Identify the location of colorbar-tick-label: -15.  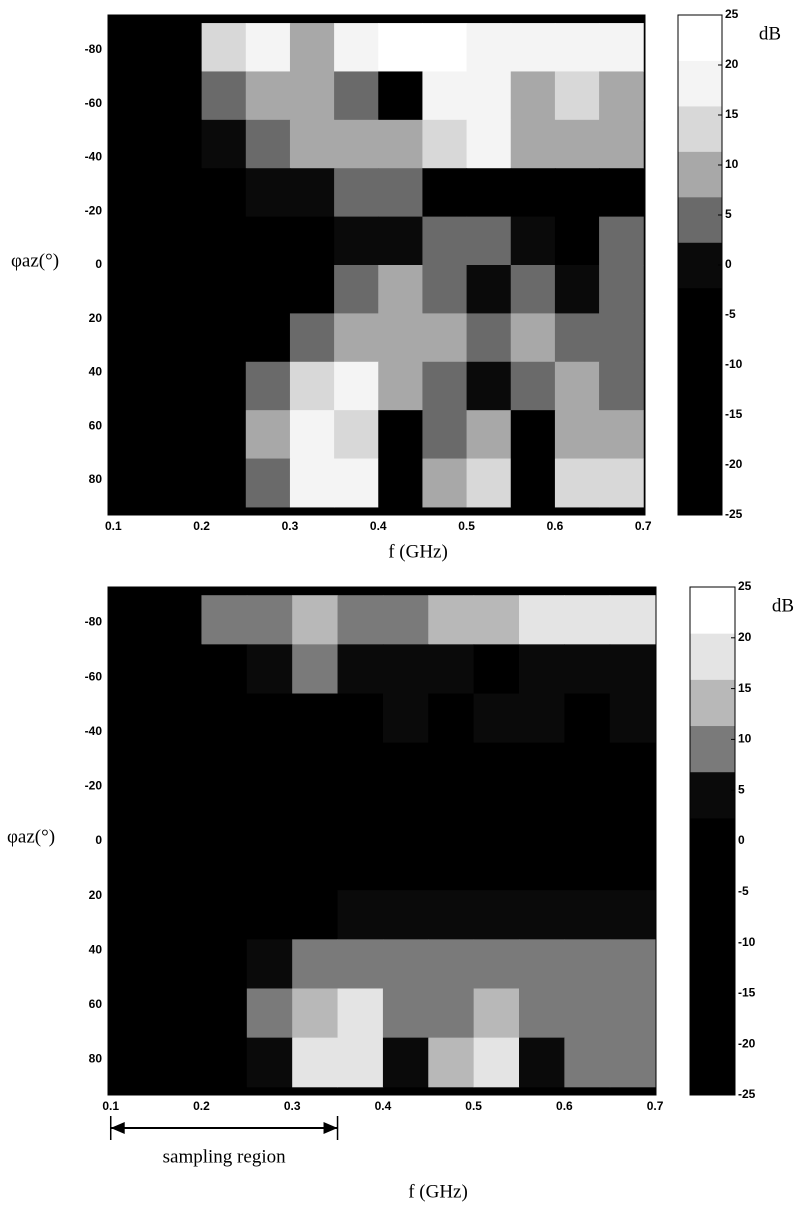
(734, 414).